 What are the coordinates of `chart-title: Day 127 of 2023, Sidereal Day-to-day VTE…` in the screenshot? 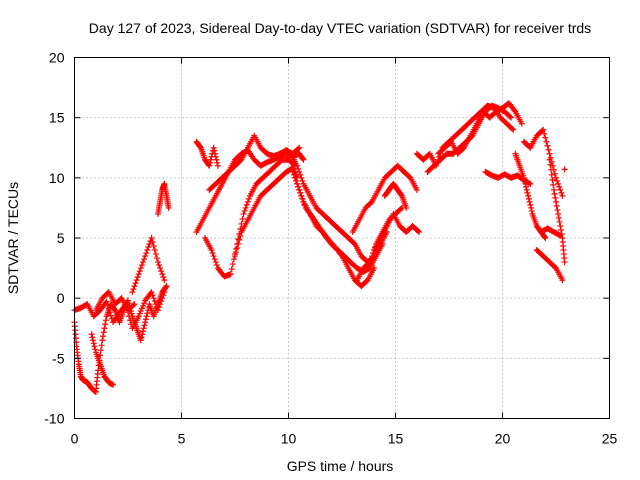 It's located at (340, 28).